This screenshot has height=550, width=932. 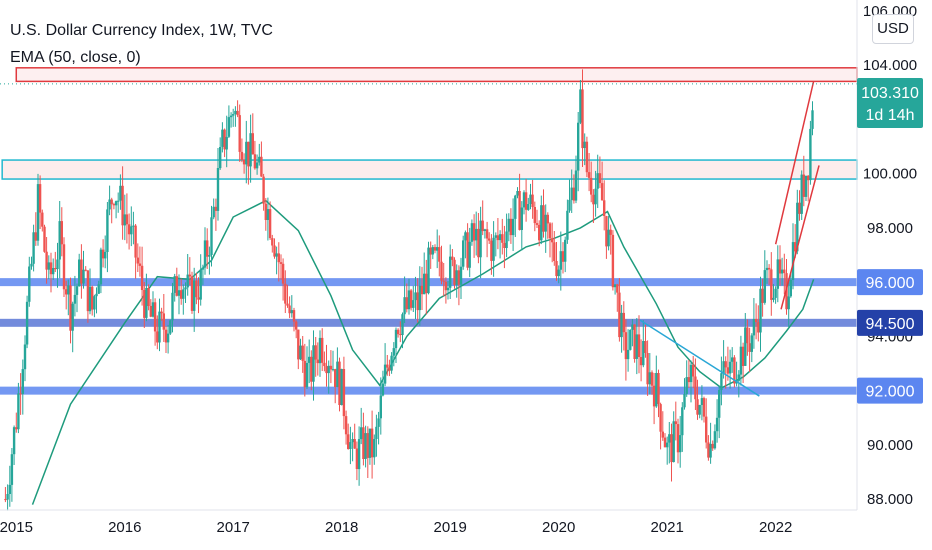 What do you see at coordinates (890, 283) in the screenshot?
I see `axis-tag-label: 96.000` at bounding box center [890, 283].